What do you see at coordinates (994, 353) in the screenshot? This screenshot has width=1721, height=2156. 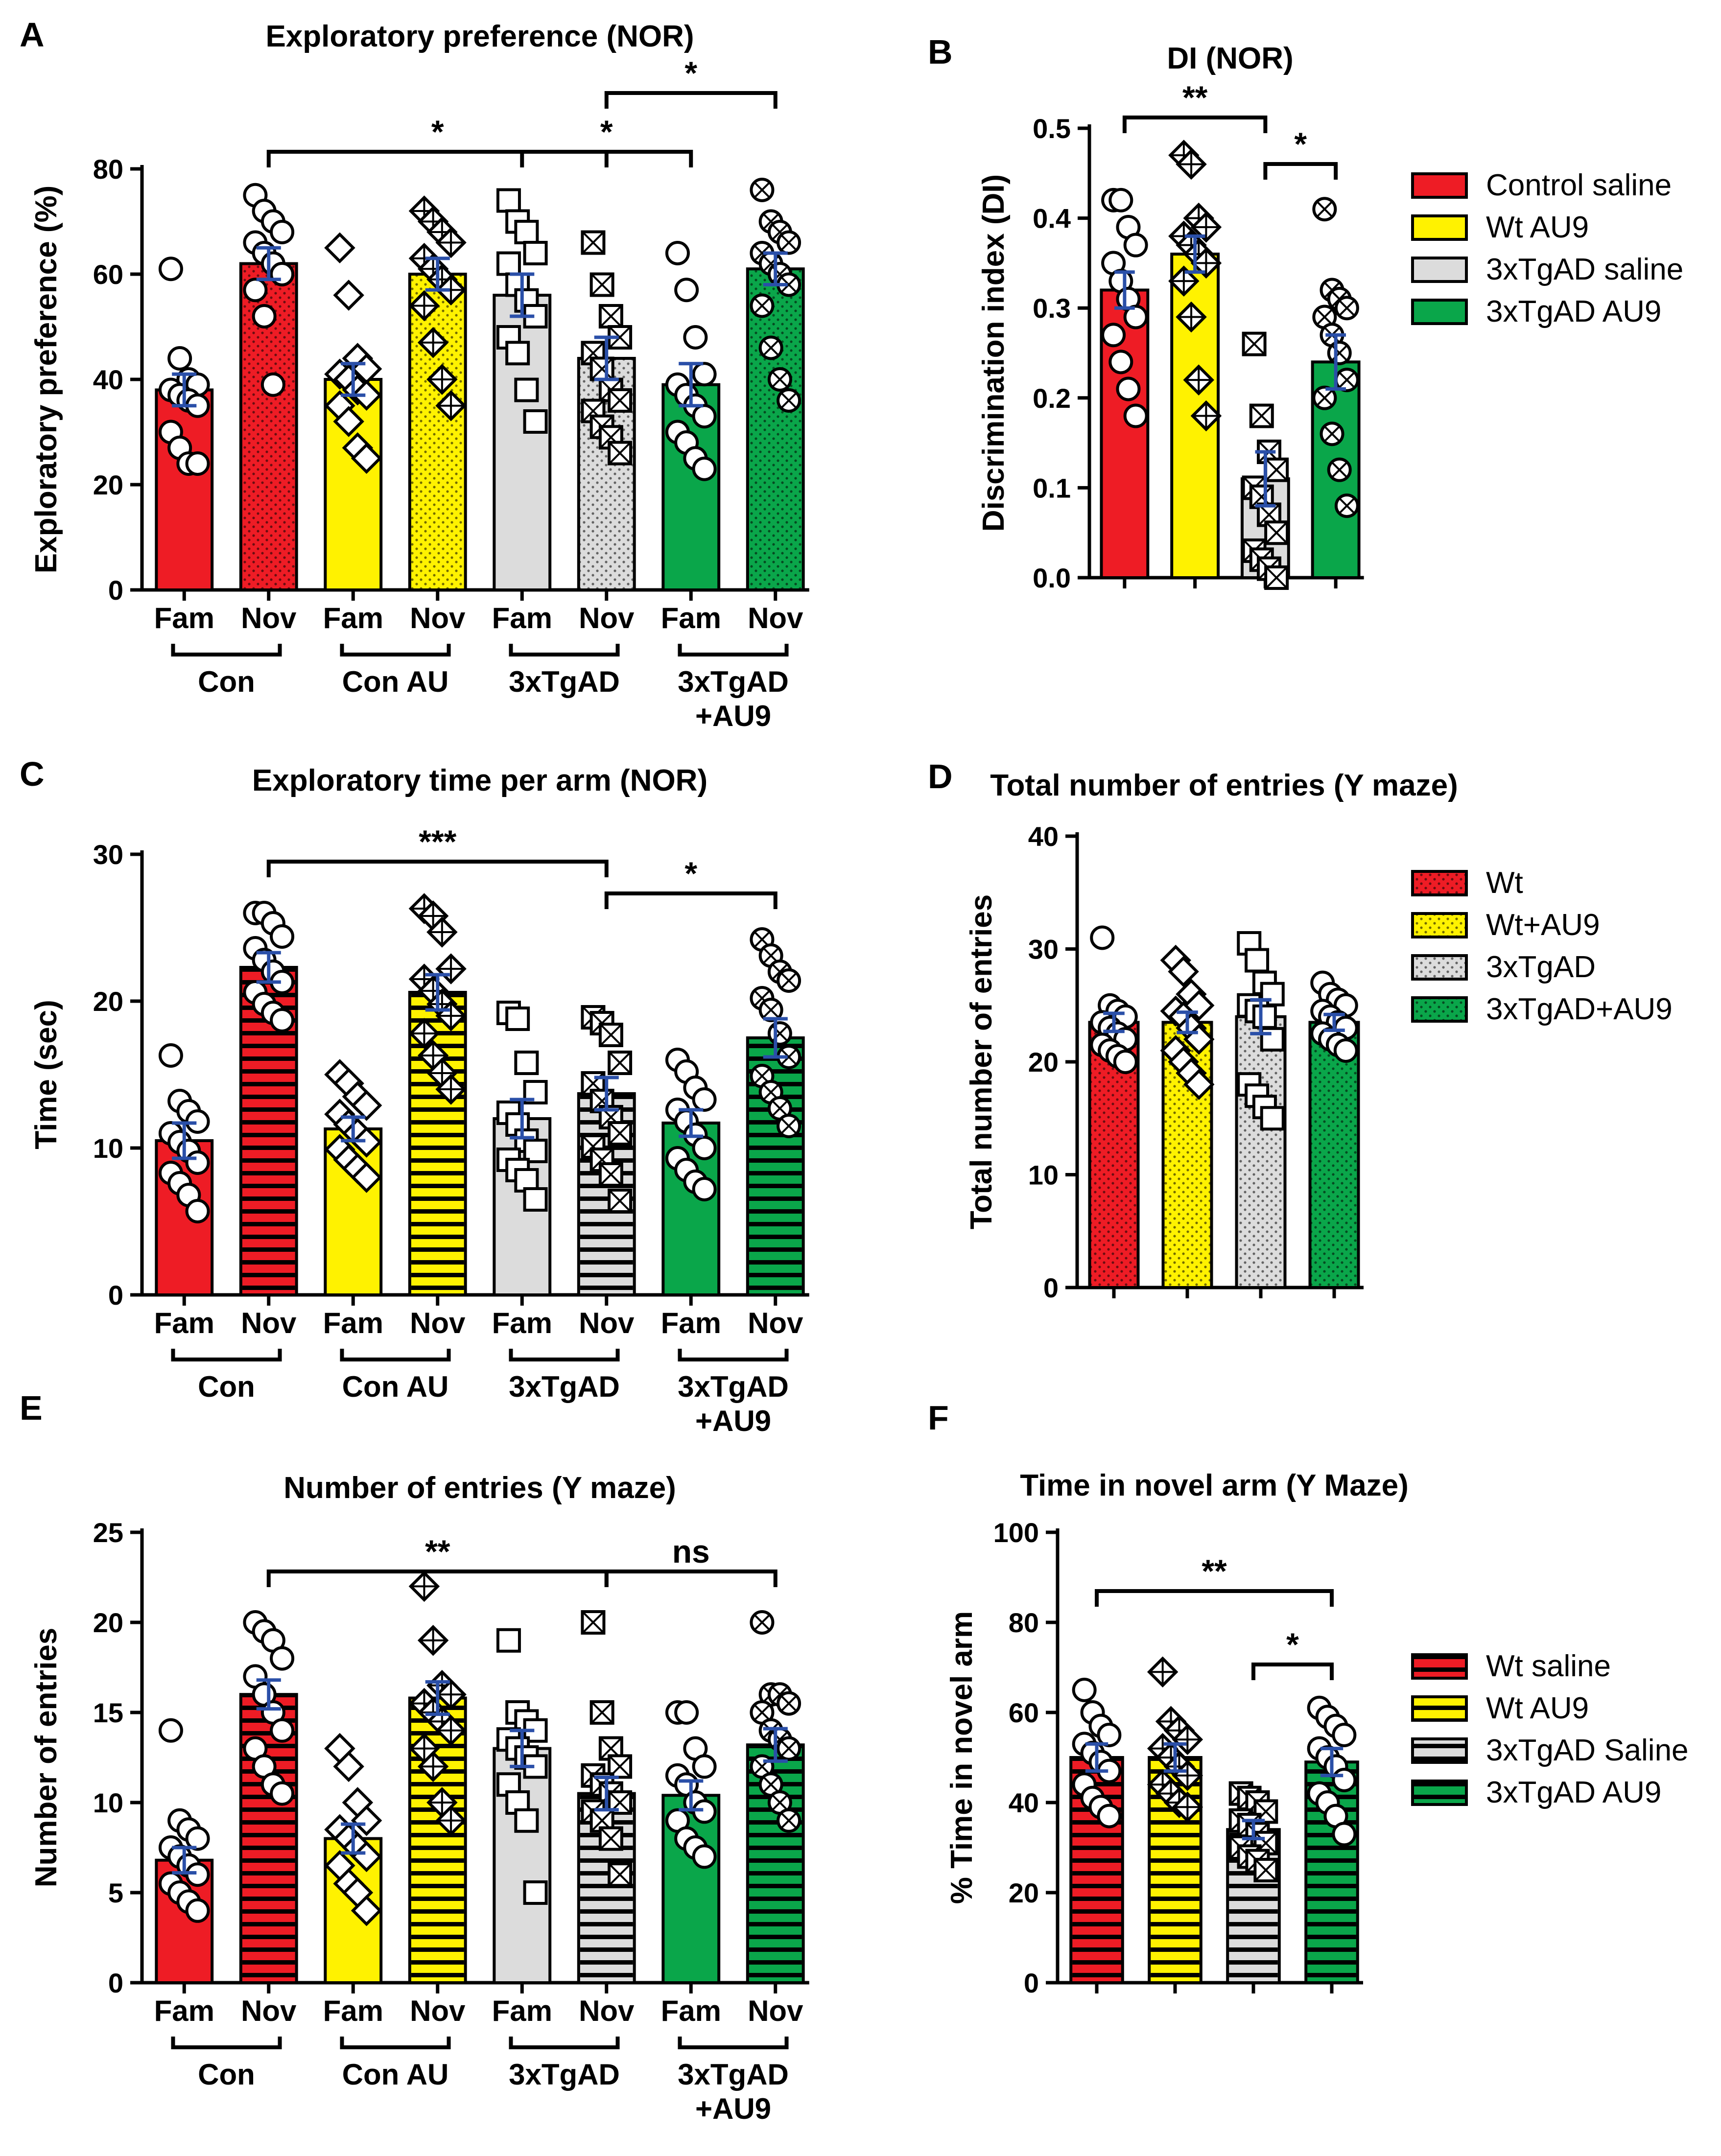 I see `y-axis-label: Discrimination index (DI)` at bounding box center [994, 353].